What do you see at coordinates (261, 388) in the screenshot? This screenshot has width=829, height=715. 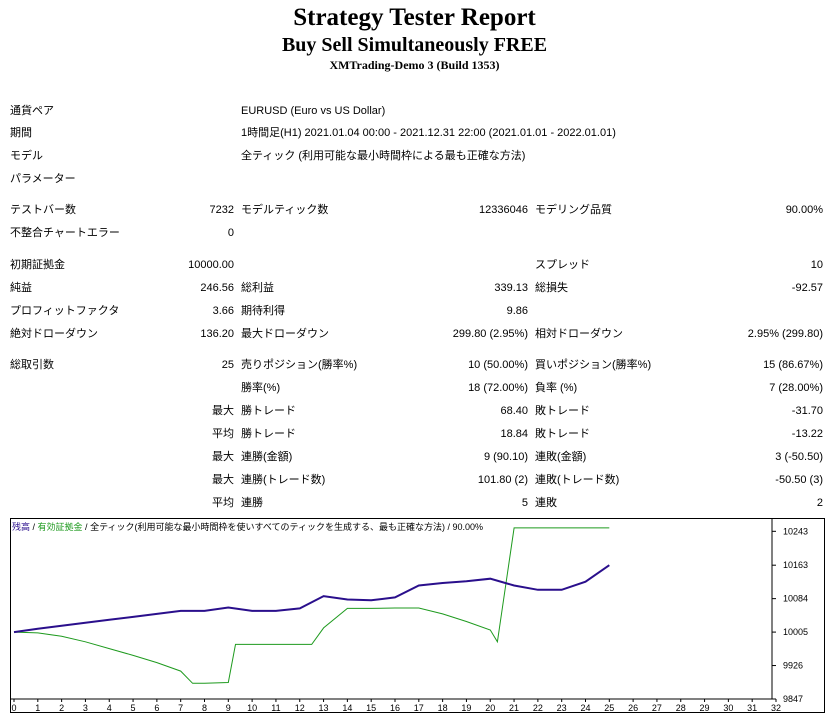 I see `win-rate-label: 勝率(%)` at bounding box center [261, 388].